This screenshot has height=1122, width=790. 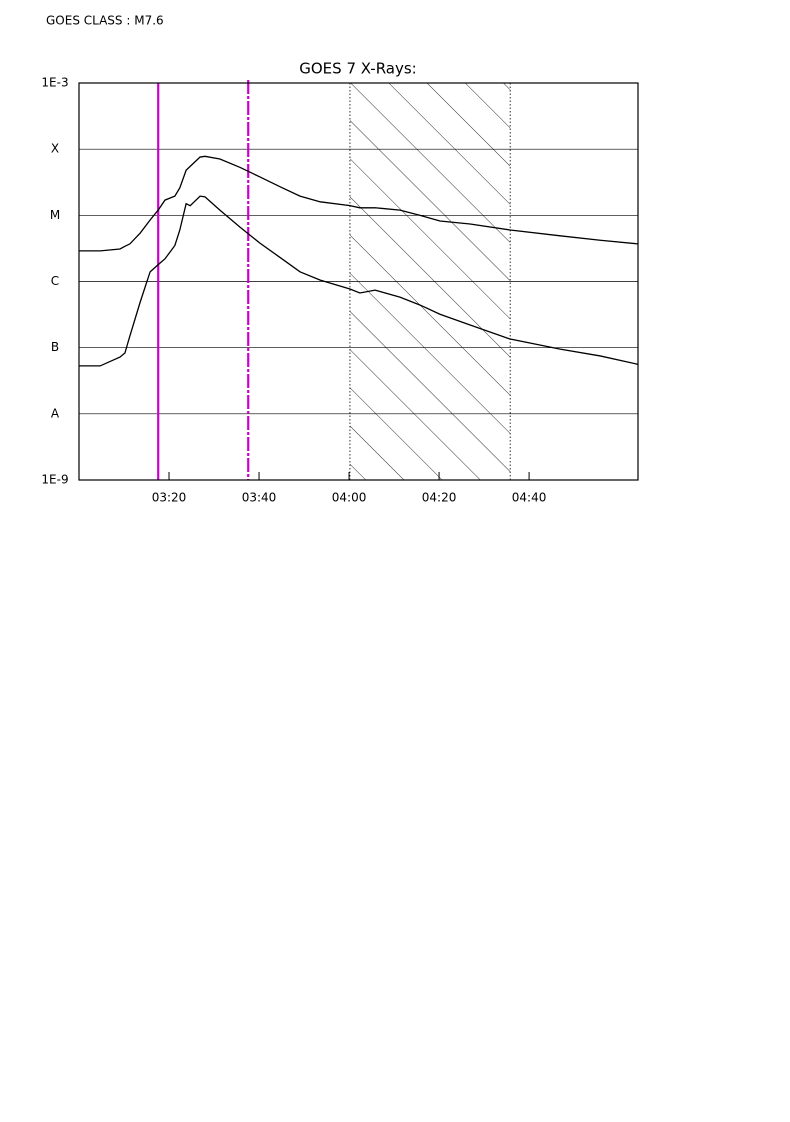 What do you see at coordinates (55, 281) in the screenshot?
I see `y-tick-label: C` at bounding box center [55, 281].